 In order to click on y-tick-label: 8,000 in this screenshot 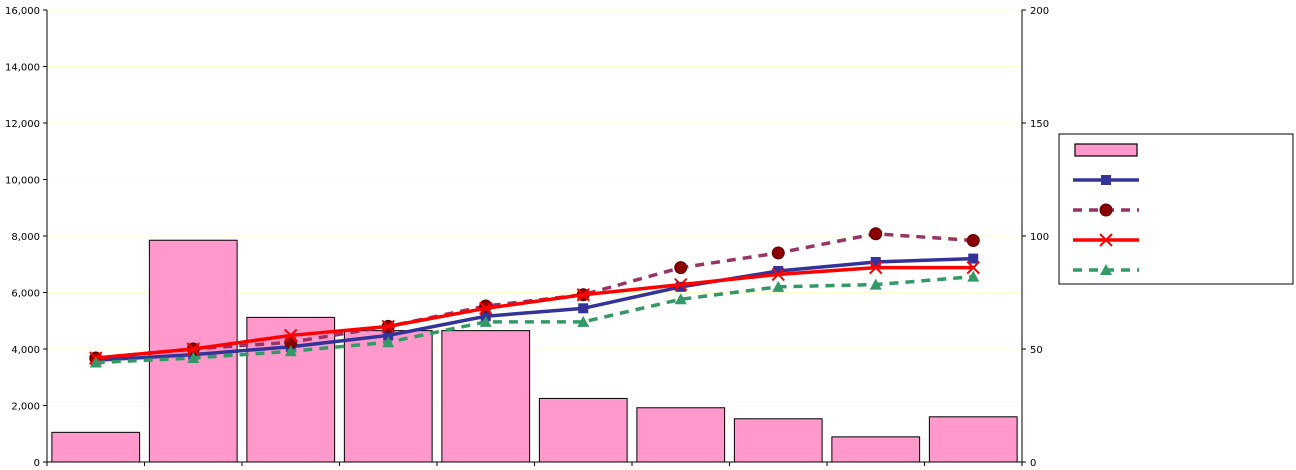, I will do `click(25, 237)`.